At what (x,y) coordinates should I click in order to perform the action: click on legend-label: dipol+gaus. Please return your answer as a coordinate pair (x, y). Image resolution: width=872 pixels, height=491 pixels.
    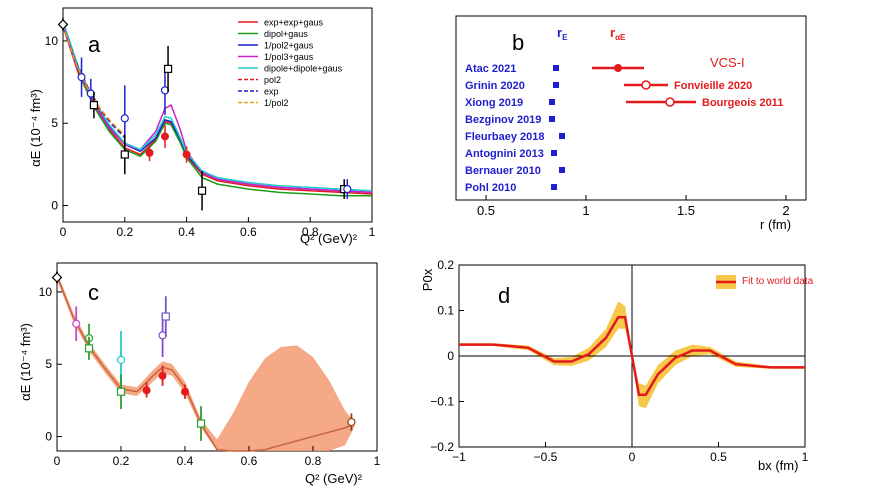
    Looking at the image, I should click on (286, 34).